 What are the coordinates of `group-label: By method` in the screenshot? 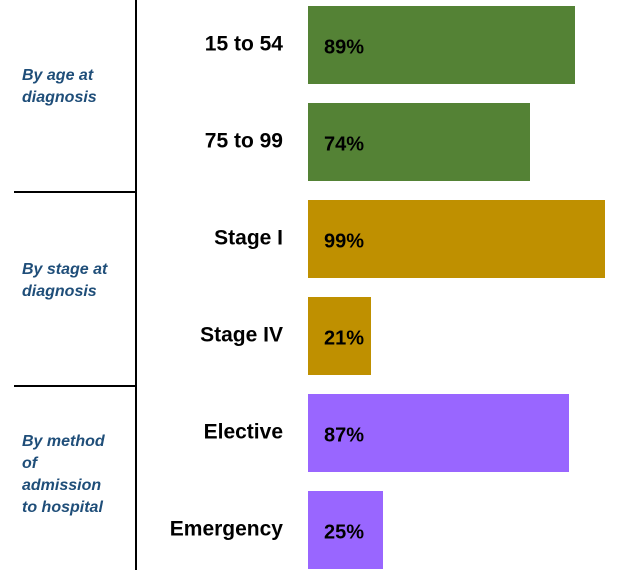 It's located at (64, 441).